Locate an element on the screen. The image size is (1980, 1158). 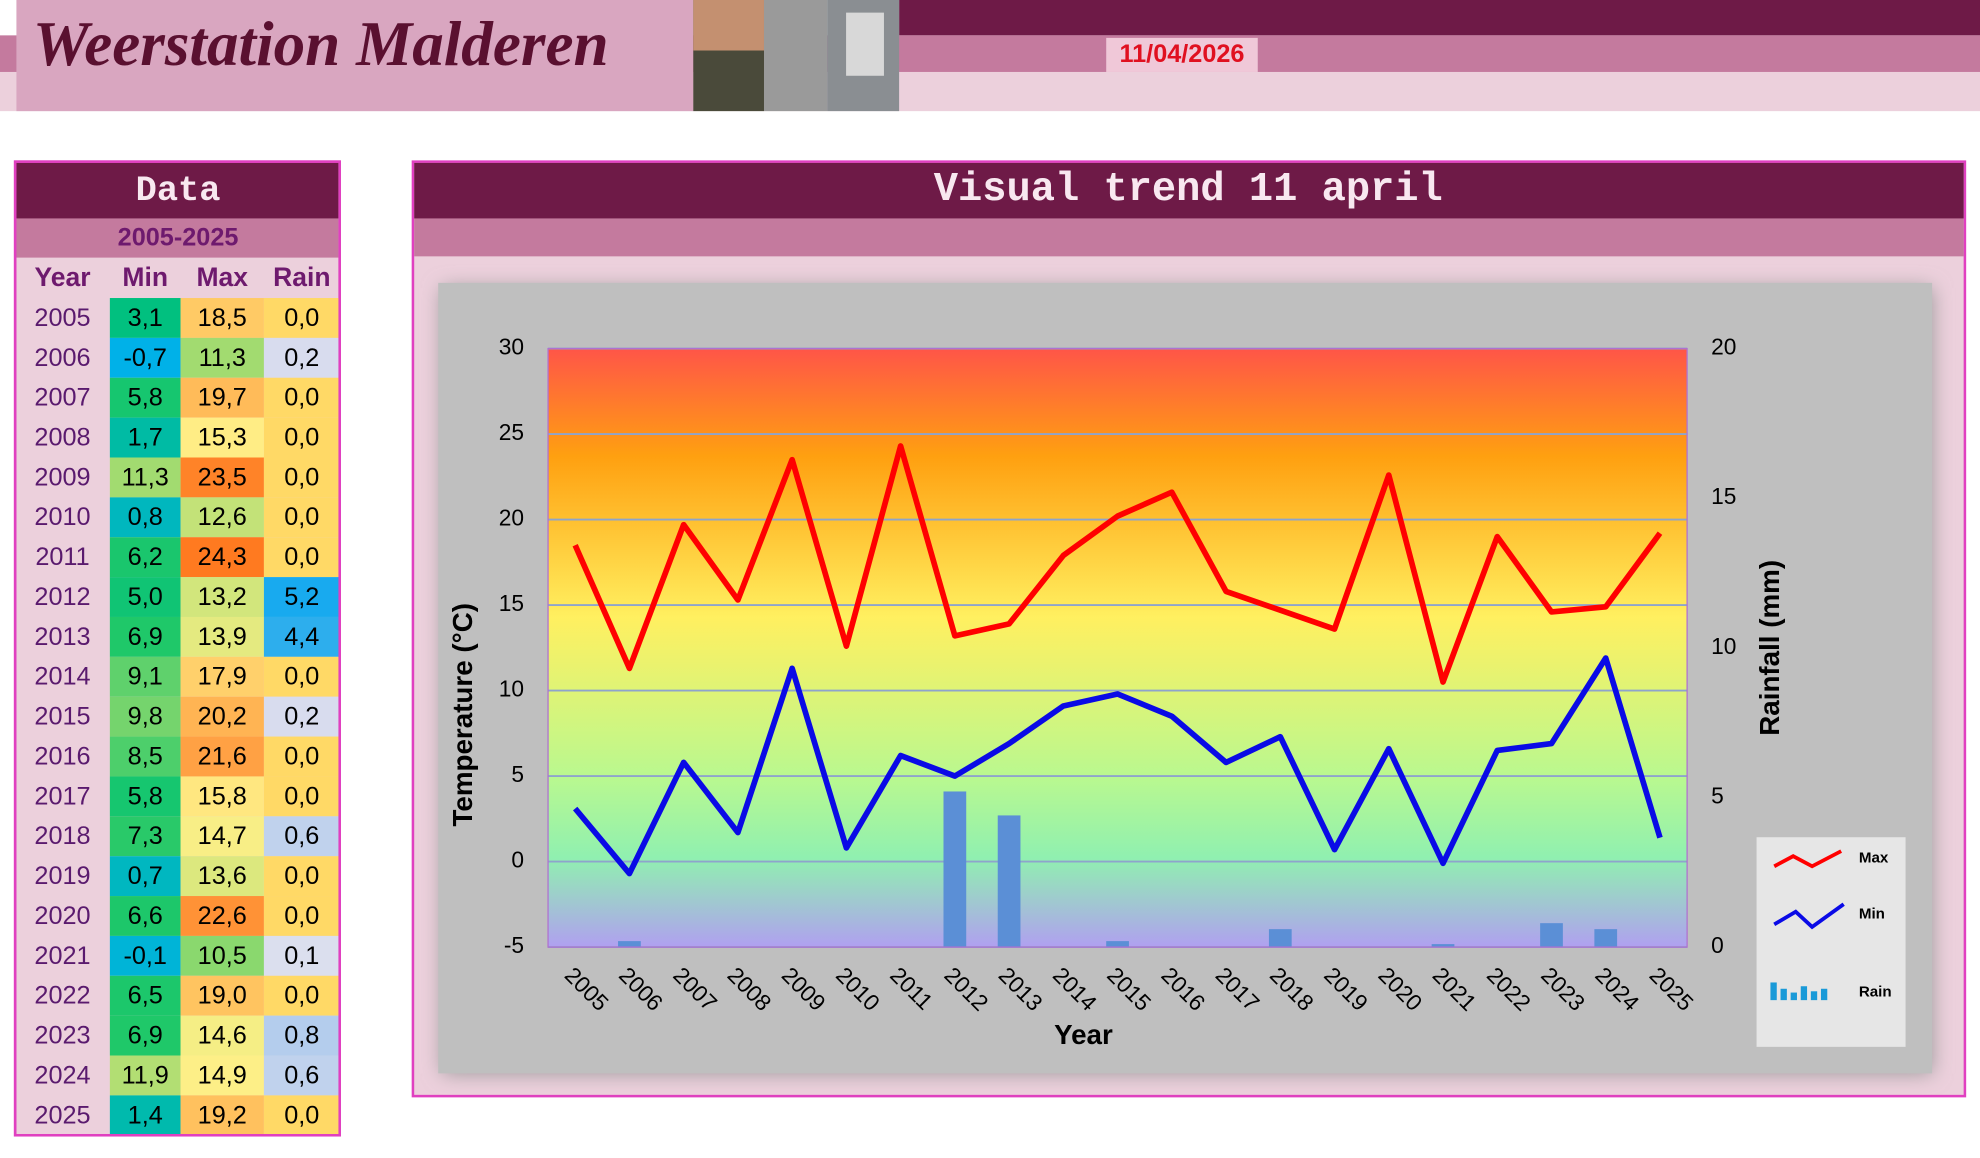
year-cell: 2013 is located at coordinates (62, 637).